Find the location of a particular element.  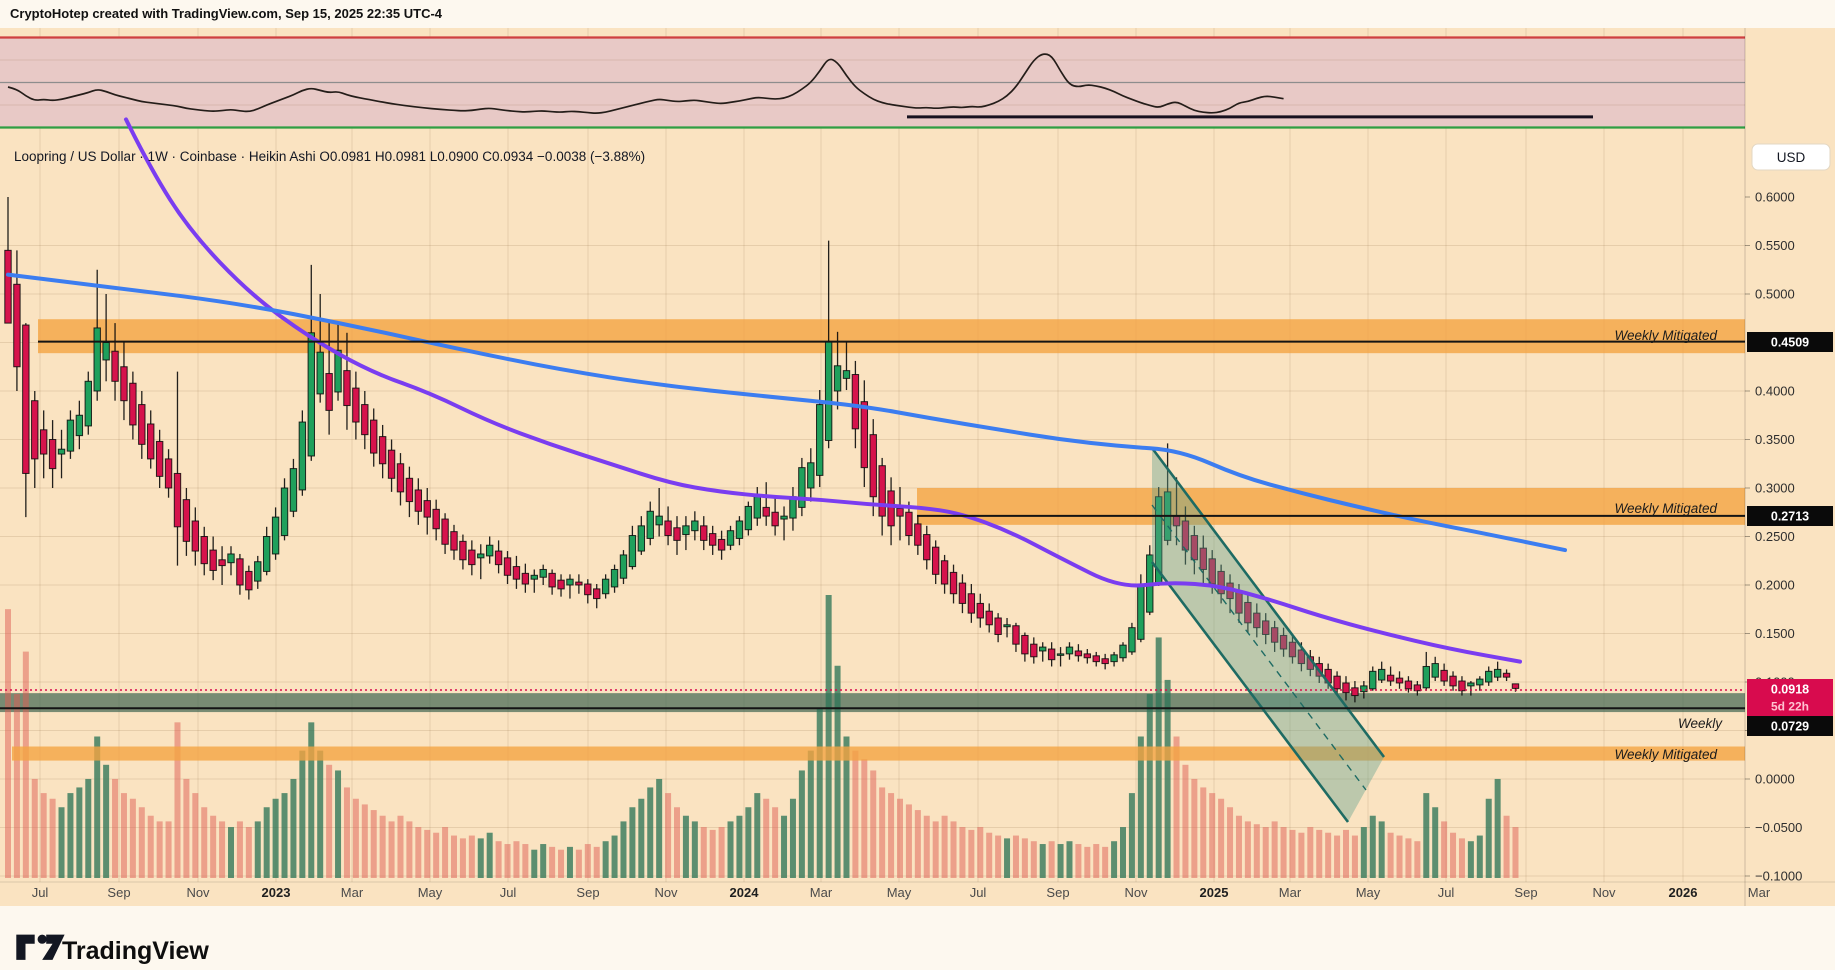

descending-channel-drawing is located at coordinates (1268, 635).